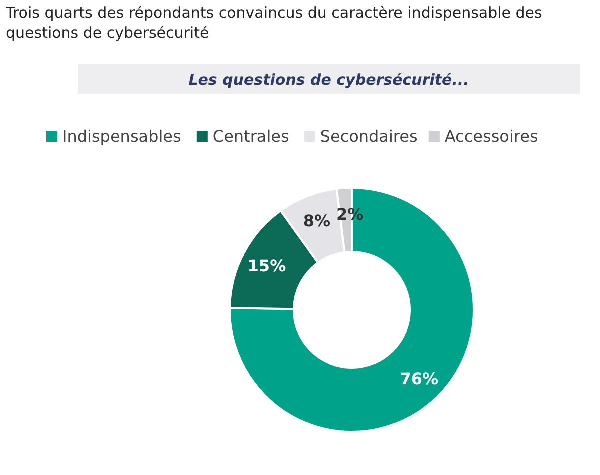  I want to click on legend-label: Secondaires, so click(369, 136).